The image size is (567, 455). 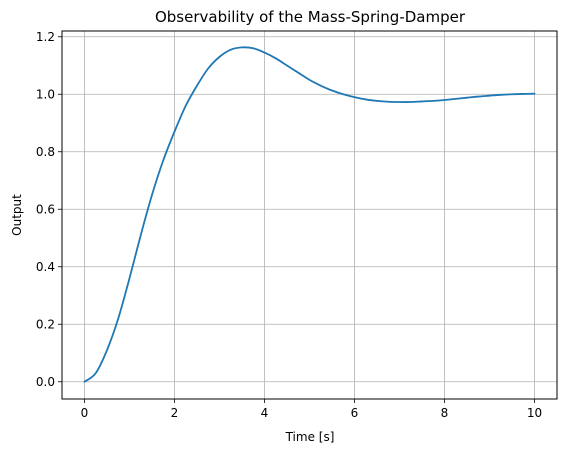 I want to click on y-tick-label: 0.2, so click(x=45, y=324).